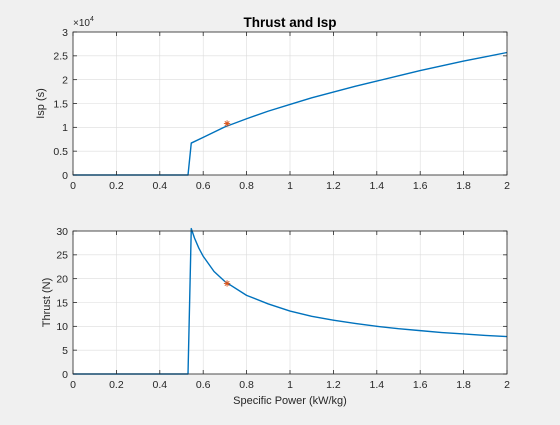 The width and height of the screenshot is (560, 425). What do you see at coordinates (159, 186) in the screenshot?
I see `isp-x-tick-label: 0.4` at bounding box center [159, 186].